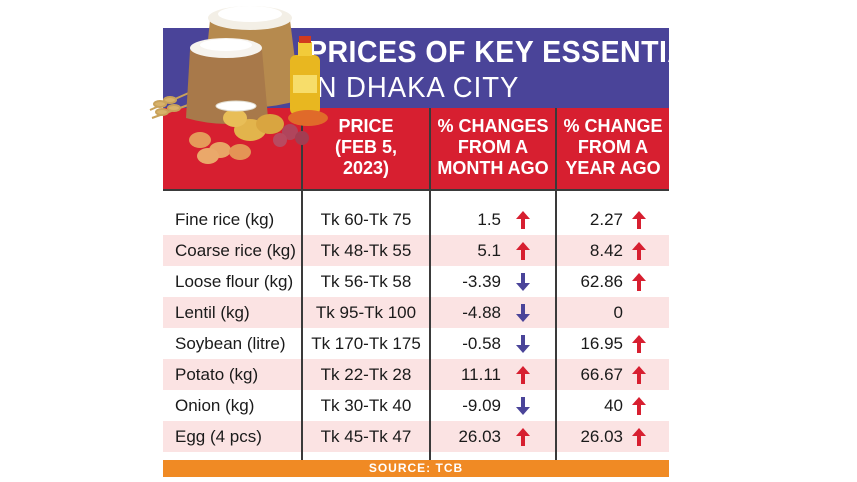 Image resolution: width=857 pixels, height=482 pixels. Describe the element at coordinates (230, 343) in the screenshot. I see `item-name: Soybean (litre)` at that location.